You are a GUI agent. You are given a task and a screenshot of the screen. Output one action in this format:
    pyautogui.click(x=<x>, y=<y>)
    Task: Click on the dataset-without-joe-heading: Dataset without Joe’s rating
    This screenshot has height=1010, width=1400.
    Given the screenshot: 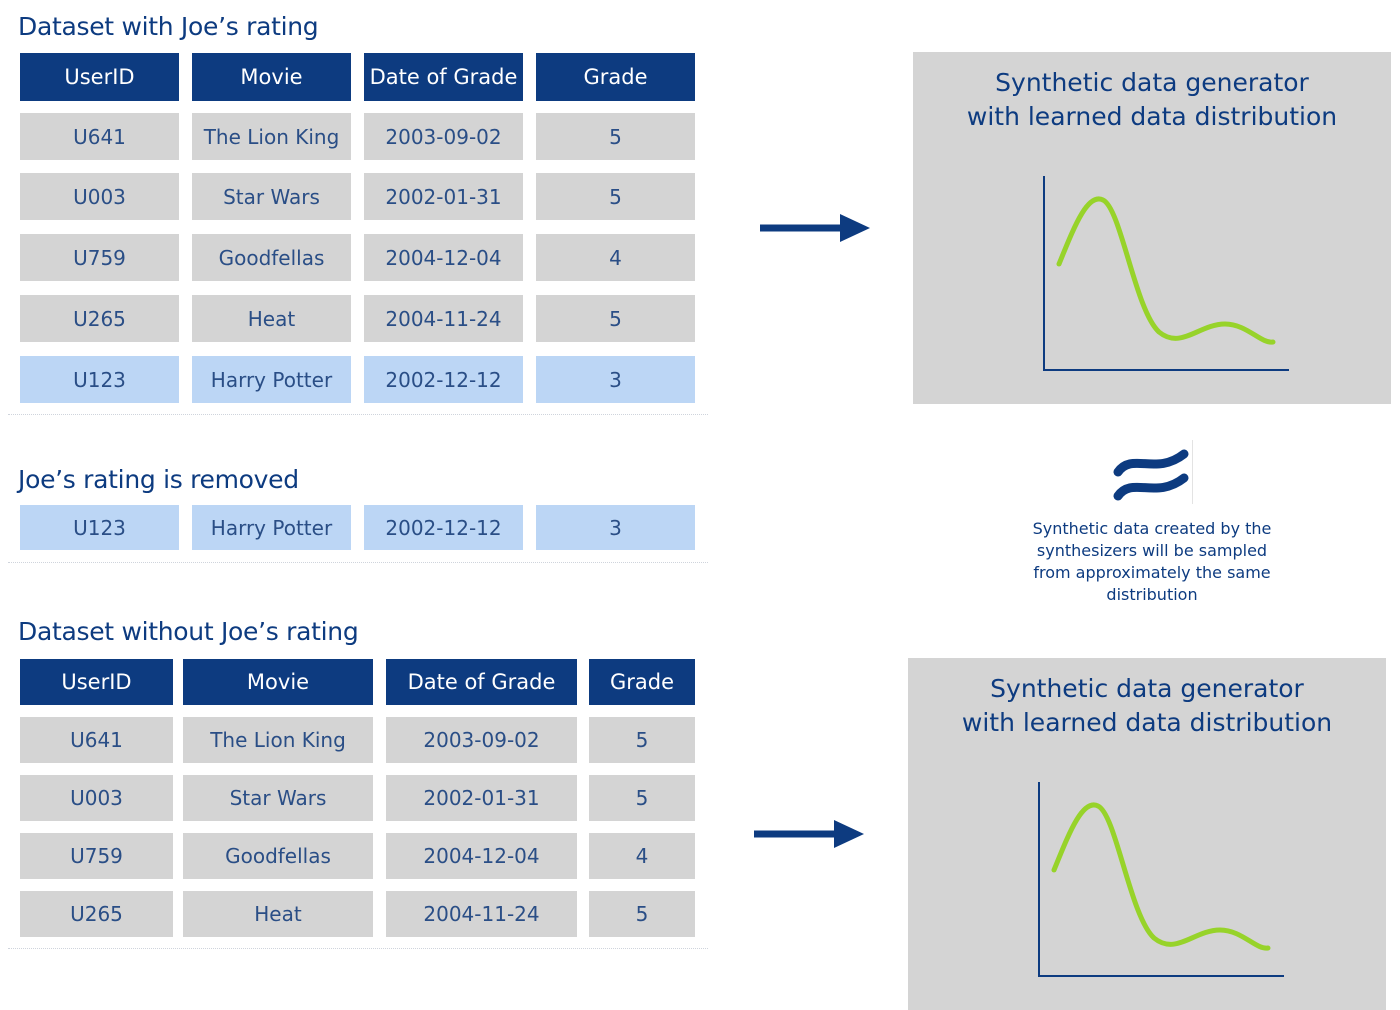 What is the action you would take?
    pyautogui.click(x=188, y=631)
    